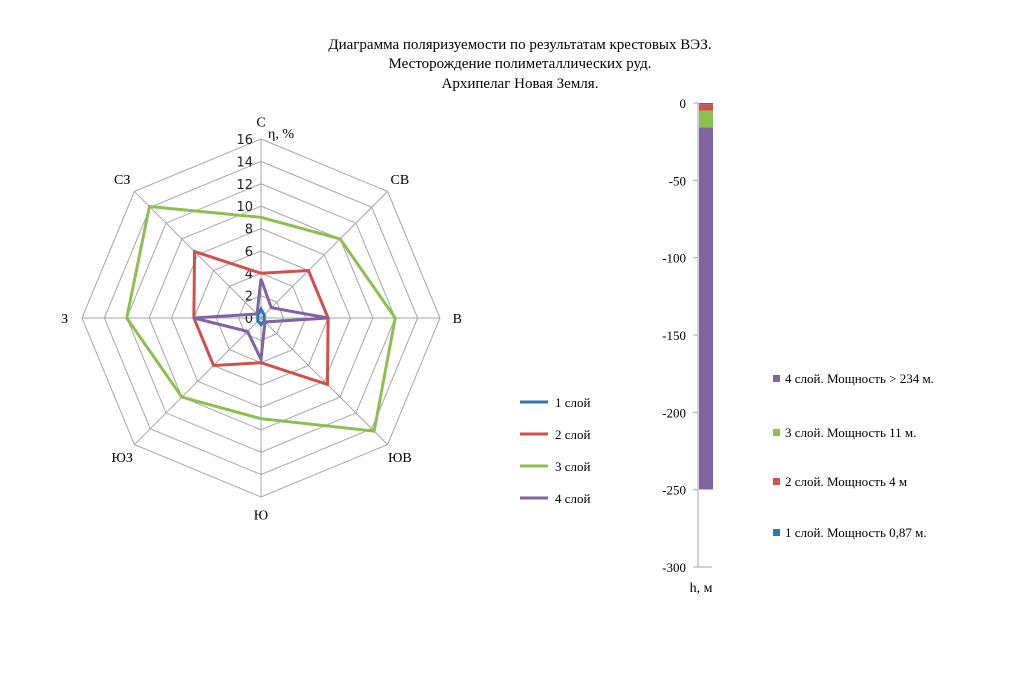  What do you see at coordinates (859, 378) in the screenshot?
I see `legend-label: 4 слой. Мощность > 234 м.` at bounding box center [859, 378].